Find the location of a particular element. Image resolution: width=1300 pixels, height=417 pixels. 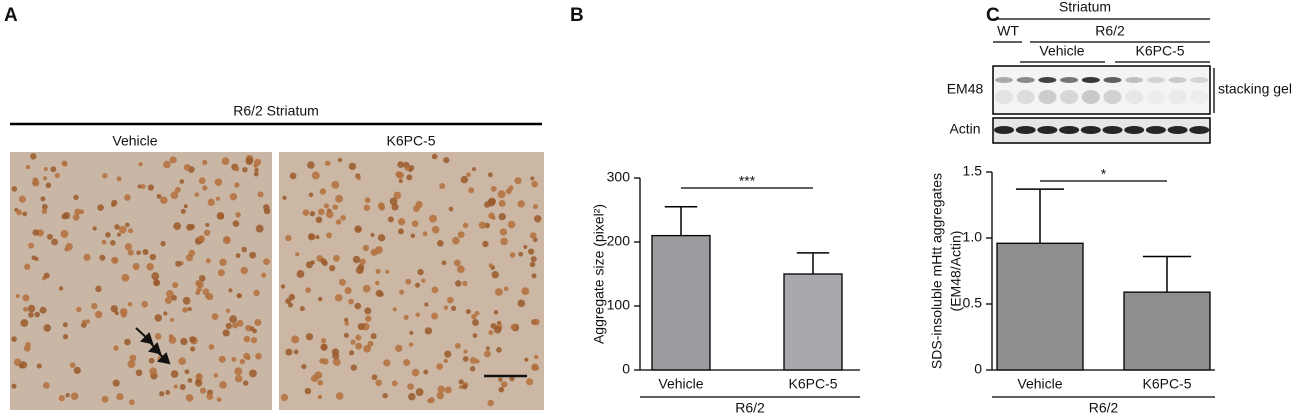

image-label: K6PC-5 is located at coordinates (410, 141).